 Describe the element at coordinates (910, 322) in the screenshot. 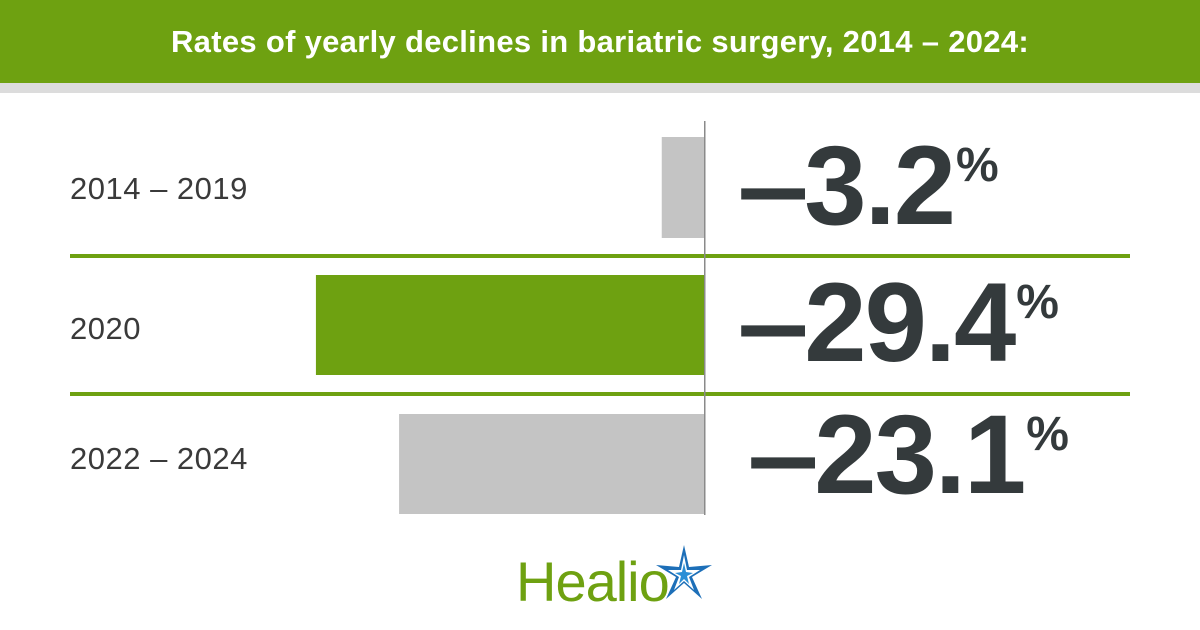

I see `value-number: 29.4` at that location.